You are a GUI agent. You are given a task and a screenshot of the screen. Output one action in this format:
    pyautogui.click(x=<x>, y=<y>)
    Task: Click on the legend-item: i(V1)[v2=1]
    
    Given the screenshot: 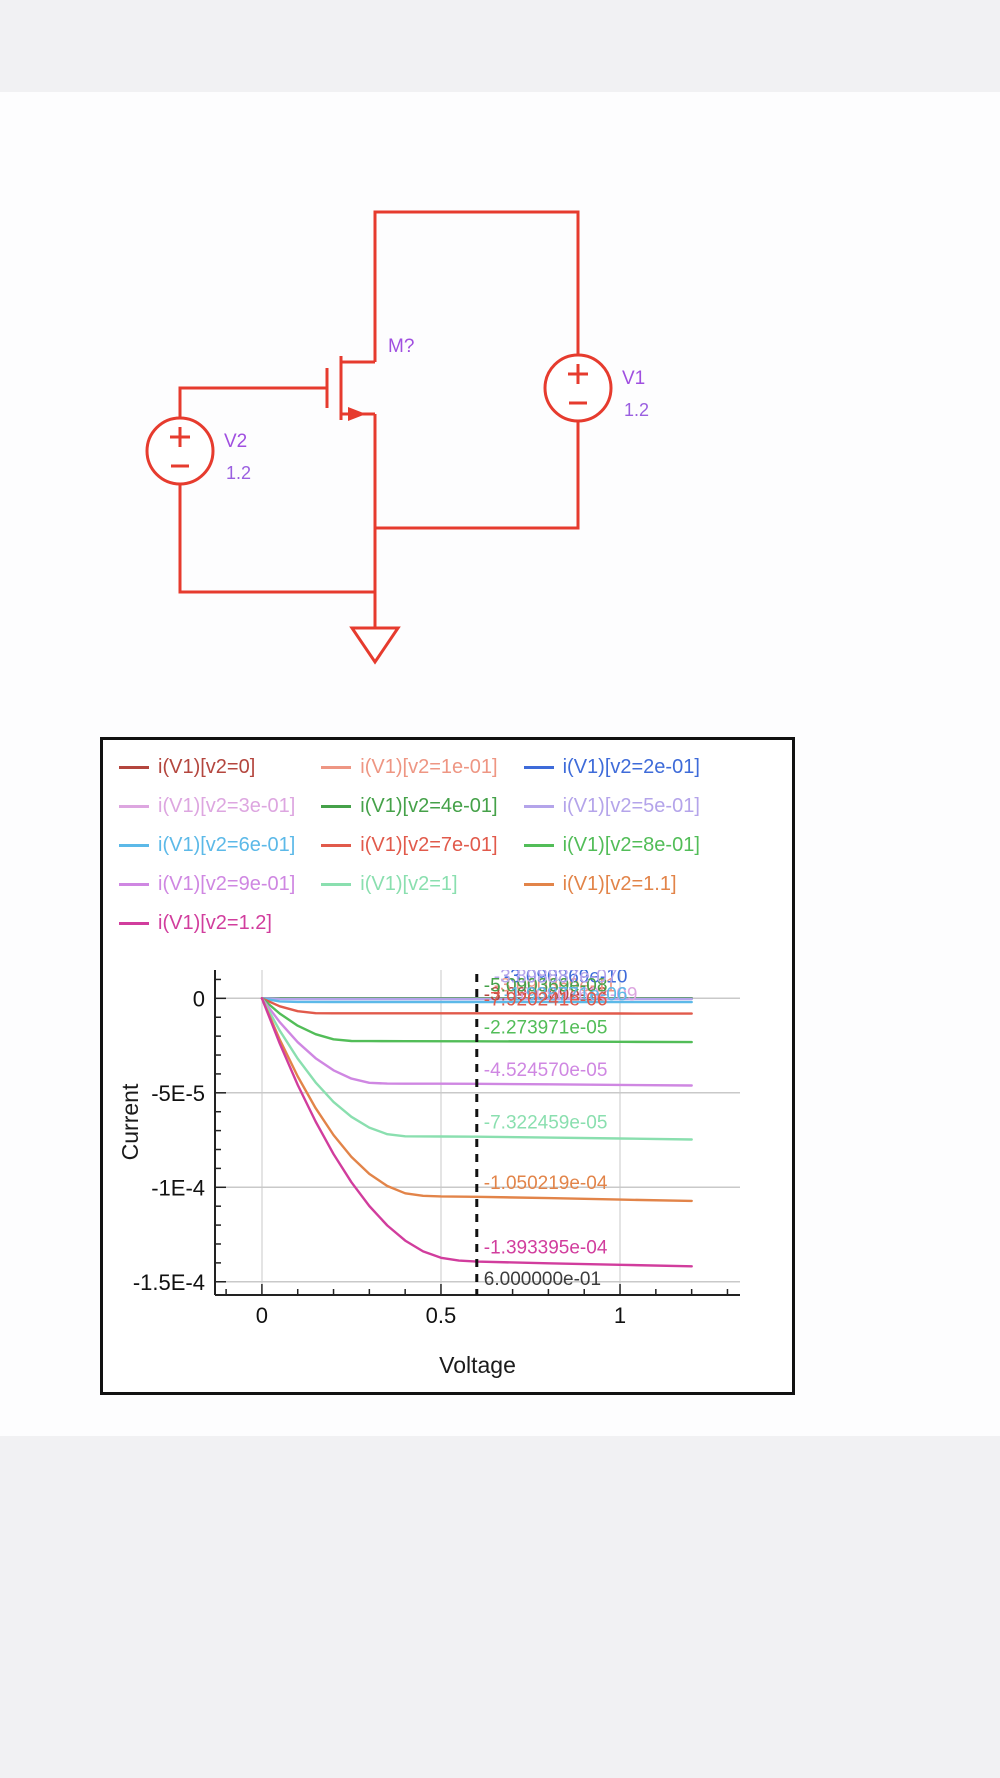 What is the action you would take?
    pyautogui.click(x=409, y=884)
    